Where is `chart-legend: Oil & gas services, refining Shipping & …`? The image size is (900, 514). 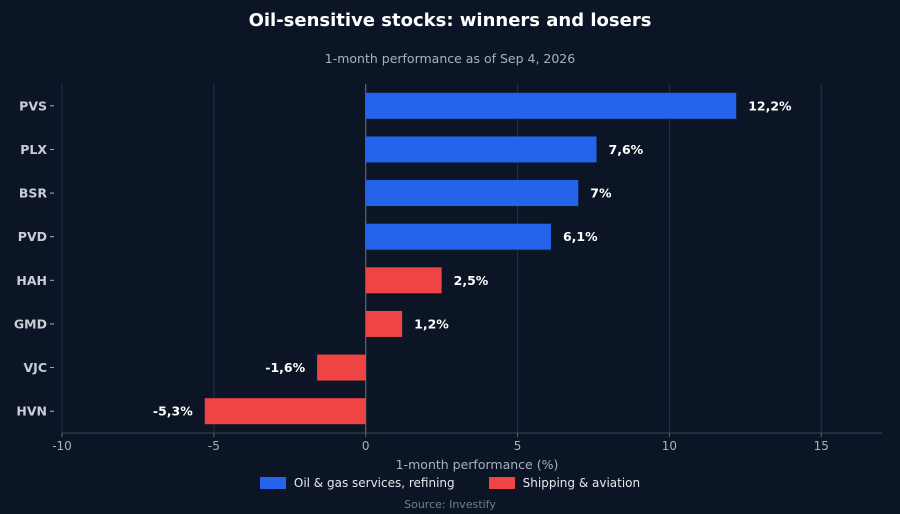
chart-legend: Oil & gas services, refining Shipping & … is located at coordinates (450, 483).